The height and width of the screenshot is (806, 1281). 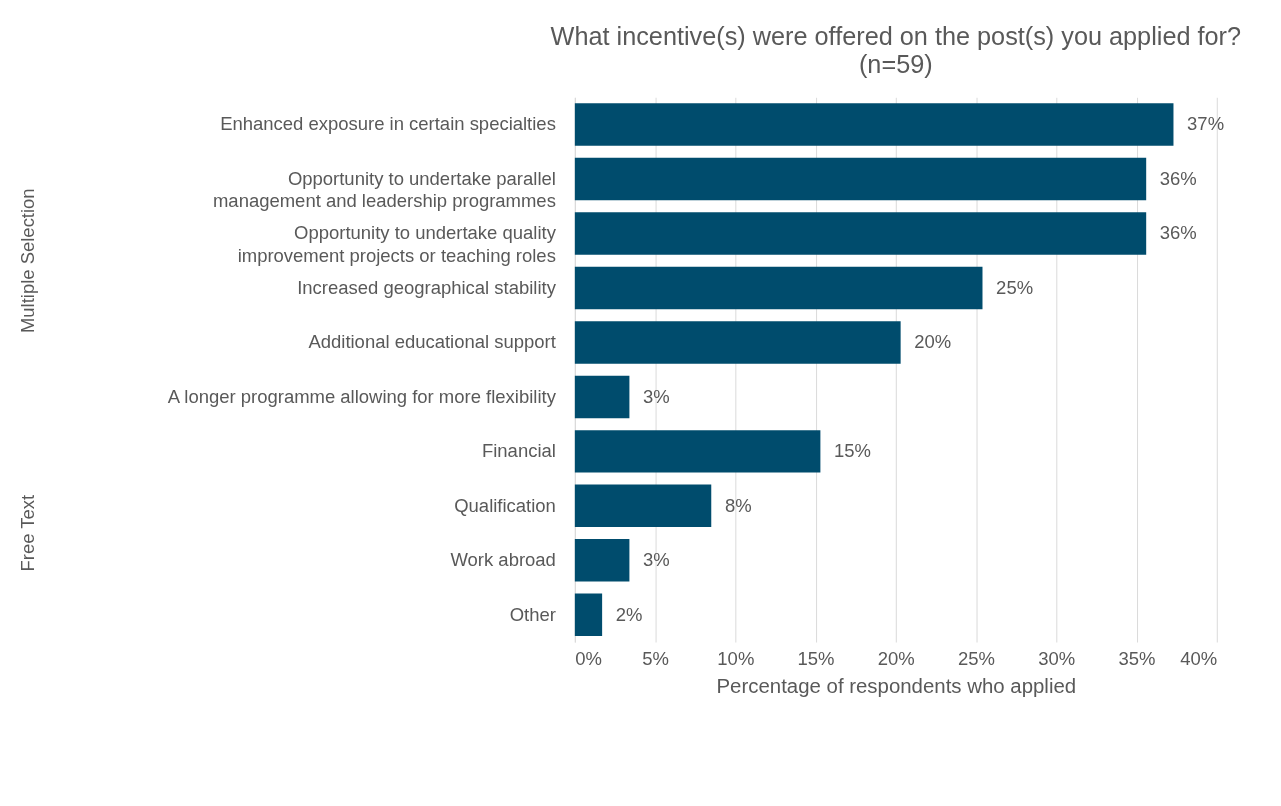 What do you see at coordinates (518, 451) in the screenshot?
I see `y-tick-label: Financial` at bounding box center [518, 451].